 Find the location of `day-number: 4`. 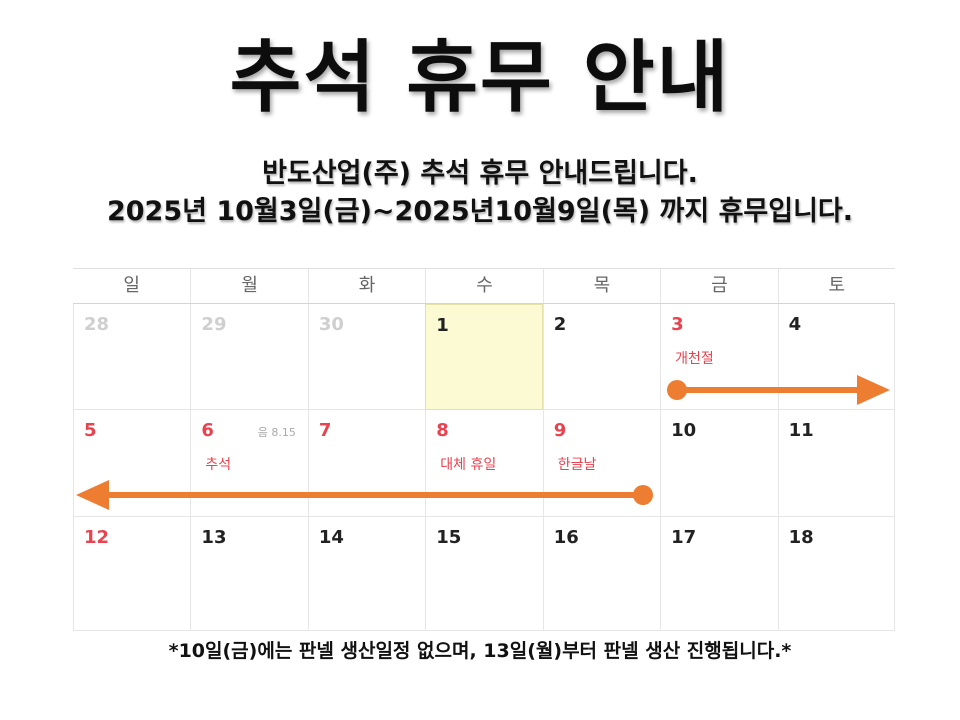

day-number: 4 is located at coordinates (795, 324).